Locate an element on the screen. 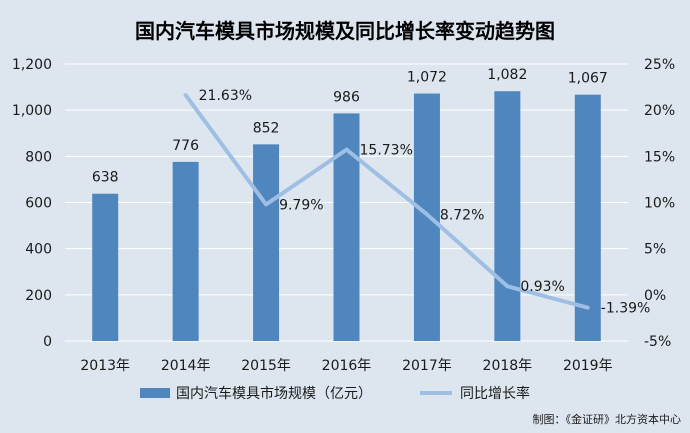  right-tick-label: -5% is located at coordinates (657, 342).